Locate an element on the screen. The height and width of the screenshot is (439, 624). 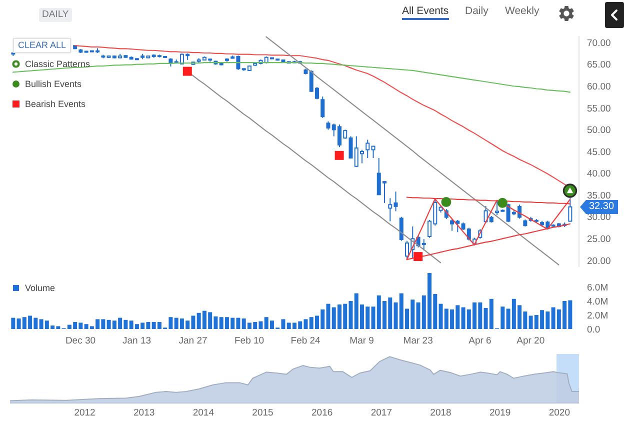
y-tick-label: 6.0M is located at coordinates (597, 288).